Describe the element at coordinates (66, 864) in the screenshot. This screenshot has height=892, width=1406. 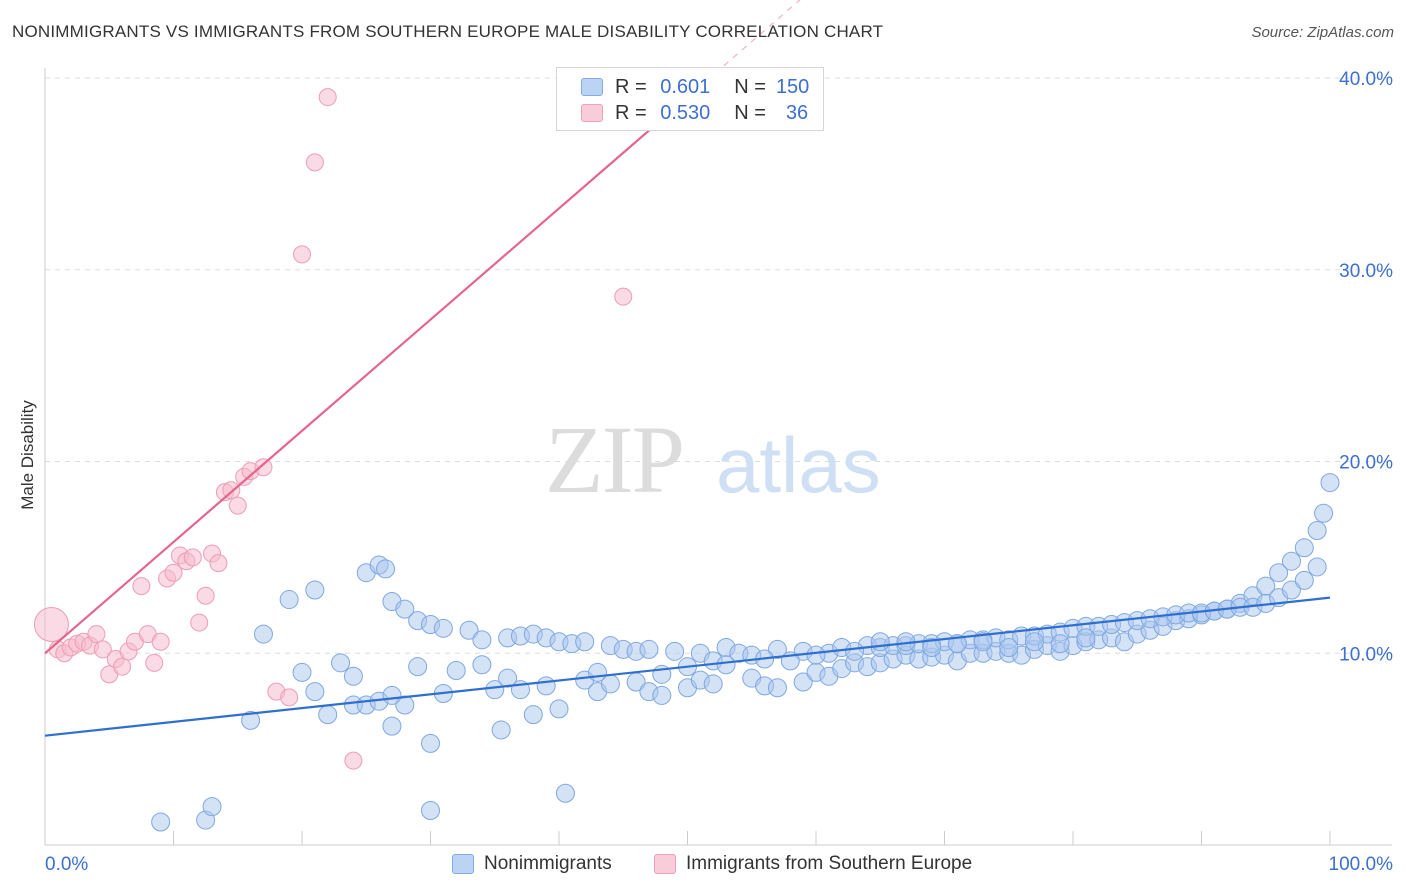
I see `x-tick-label-min: 0.0%` at that location.